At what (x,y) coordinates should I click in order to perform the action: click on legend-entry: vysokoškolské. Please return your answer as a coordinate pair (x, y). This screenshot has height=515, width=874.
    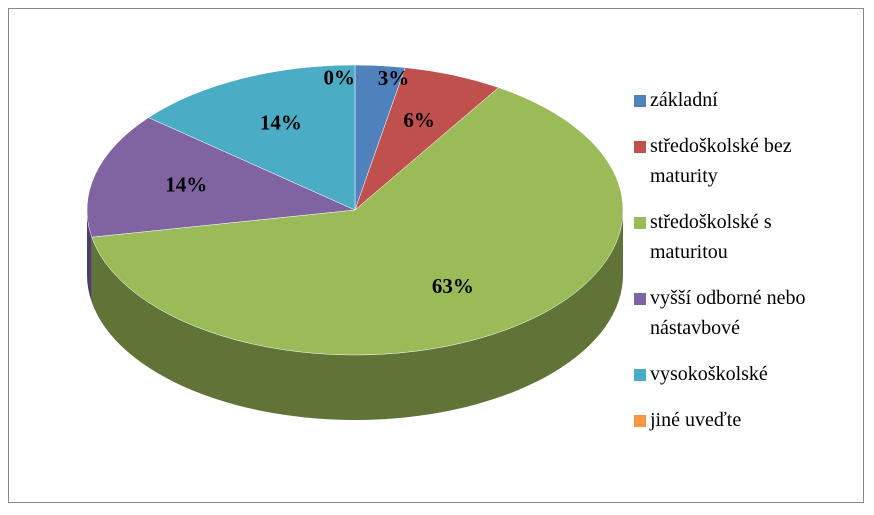
    Looking at the image, I should click on (744, 374).